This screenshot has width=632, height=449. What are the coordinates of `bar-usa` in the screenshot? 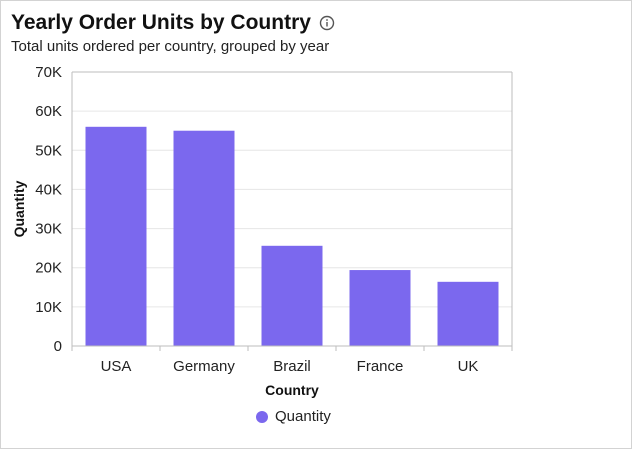 It's located at (116, 236).